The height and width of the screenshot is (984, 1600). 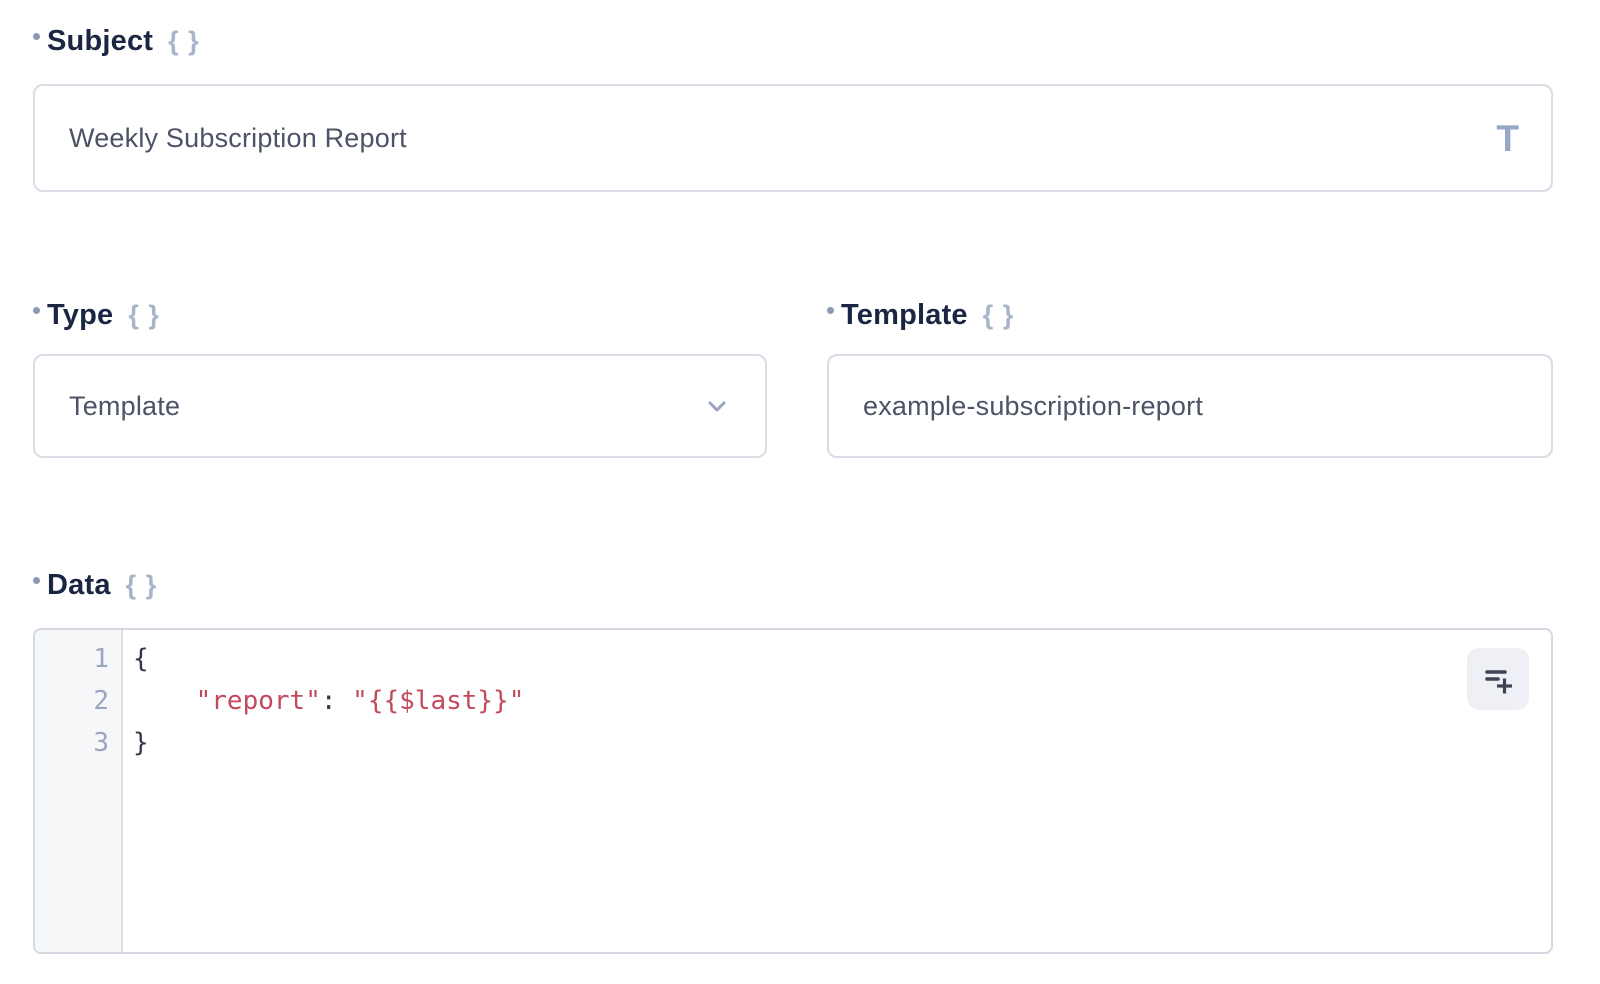 I want to click on type-field-group: Type { } Template, so click(x=400, y=377).